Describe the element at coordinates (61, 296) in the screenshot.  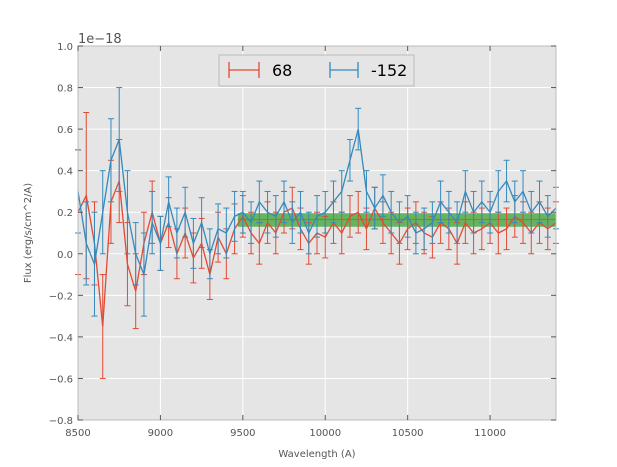
I see `y-tick-label: −0.2` at that location.